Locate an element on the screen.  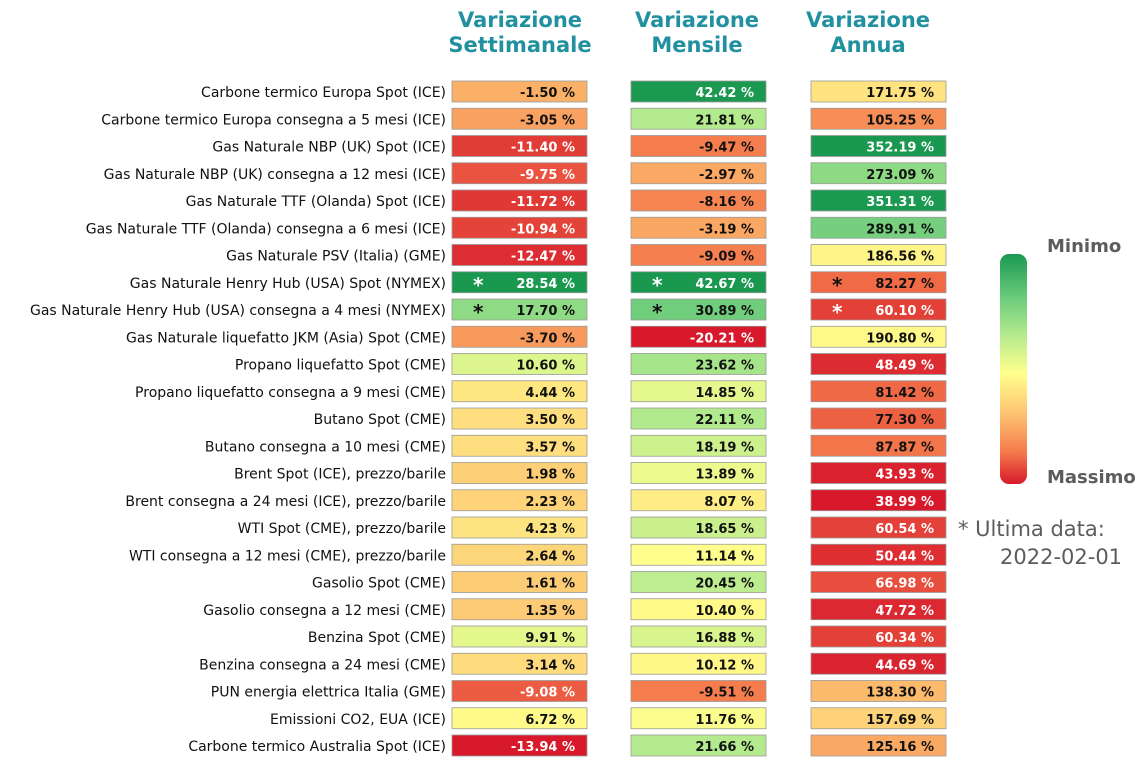
heatmap-cell: -11.40 % is located at coordinates (519, 146).